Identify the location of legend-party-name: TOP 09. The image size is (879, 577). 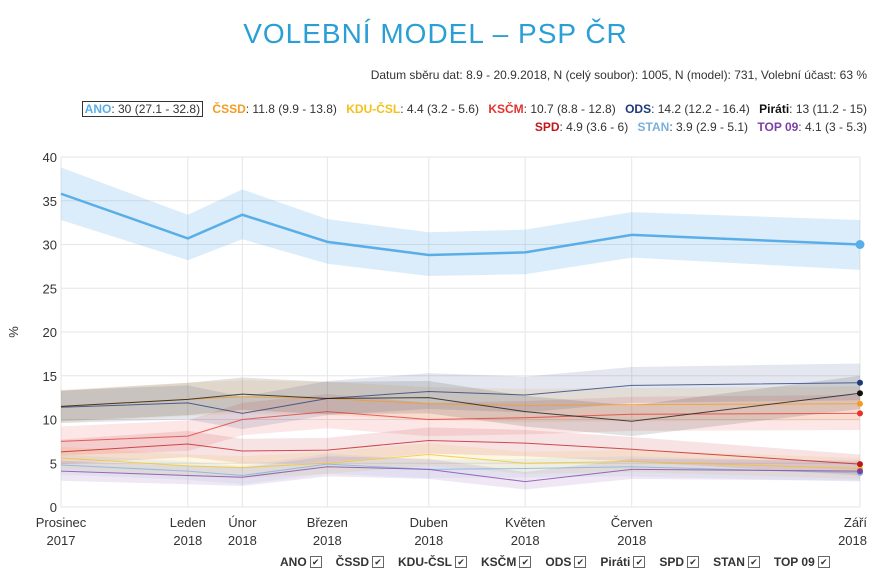
(778, 127).